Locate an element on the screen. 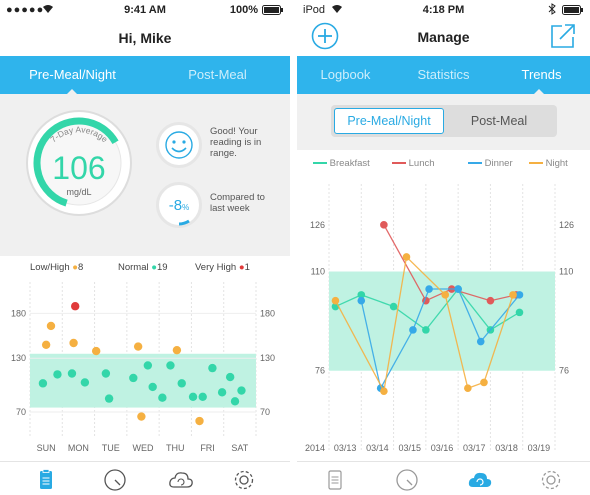 This screenshot has height=495, width=590. x-tick-label: THU is located at coordinates (175, 448).